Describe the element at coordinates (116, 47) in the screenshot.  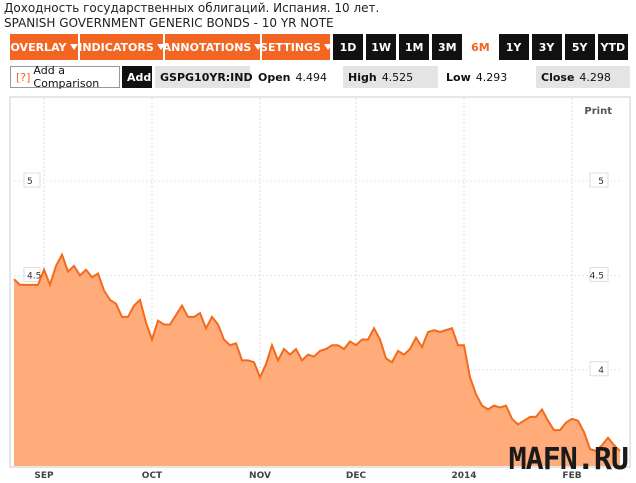
I see `menu-label: INDICATORS` at that location.